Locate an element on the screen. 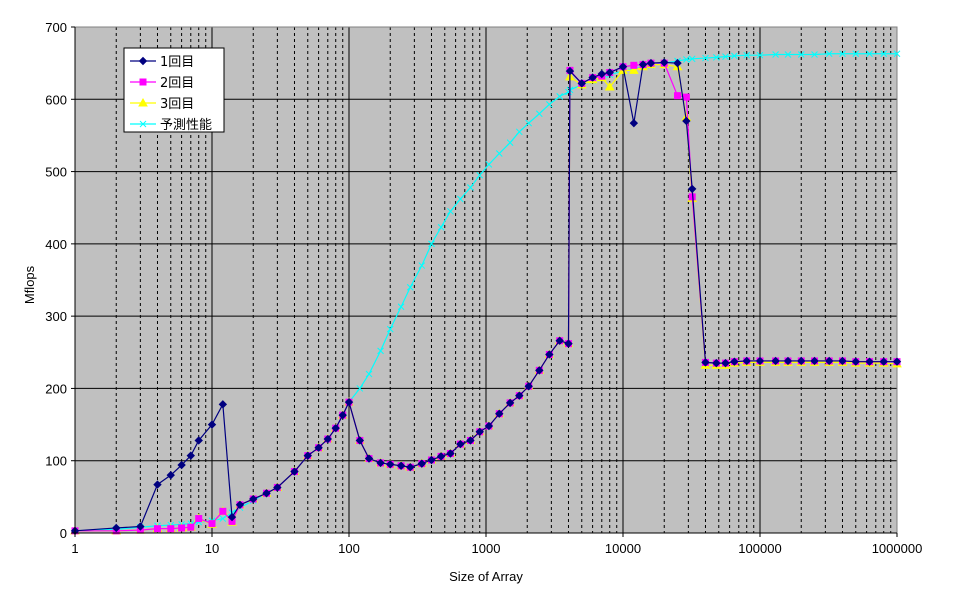 The height and width of the screenshot is (603, 967). legend-label: 予測性能 is located at coordinates (186, 125).